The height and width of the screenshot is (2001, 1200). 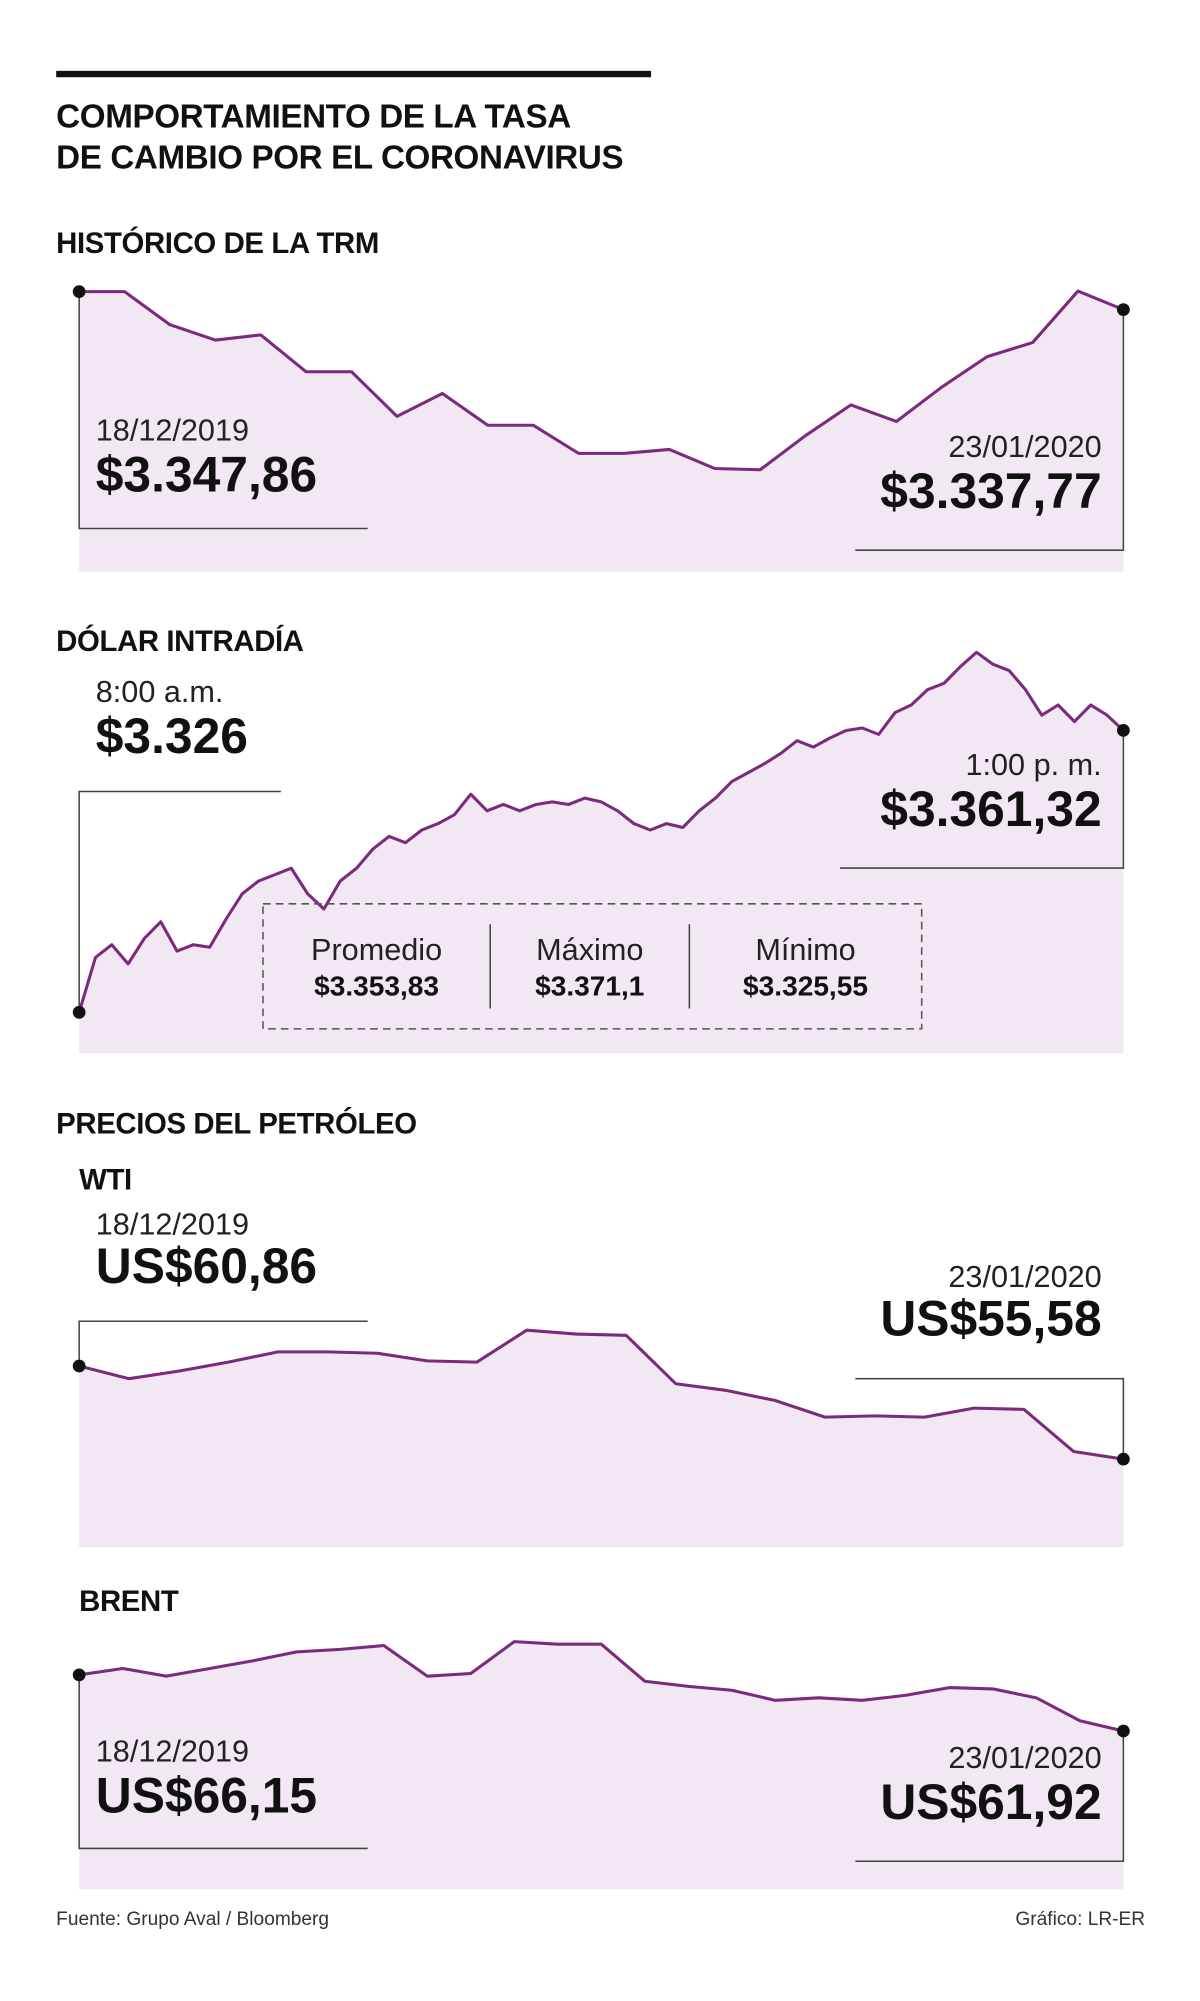 I want to click on end-value: $3.361,32, so click(x=990, y=809).